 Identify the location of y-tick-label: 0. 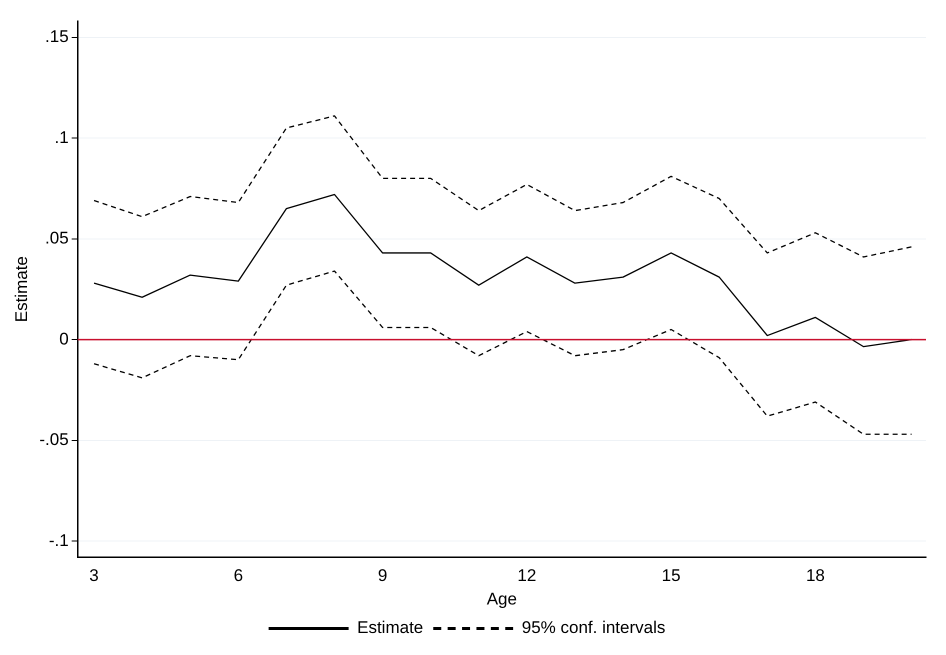
(64, 338).